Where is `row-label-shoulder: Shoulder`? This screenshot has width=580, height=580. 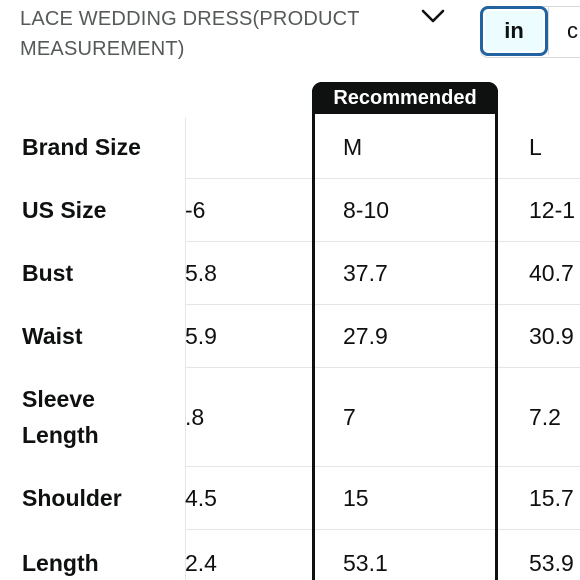
row-label-shoulder: Shoulder is located at coordinates (72, 498).